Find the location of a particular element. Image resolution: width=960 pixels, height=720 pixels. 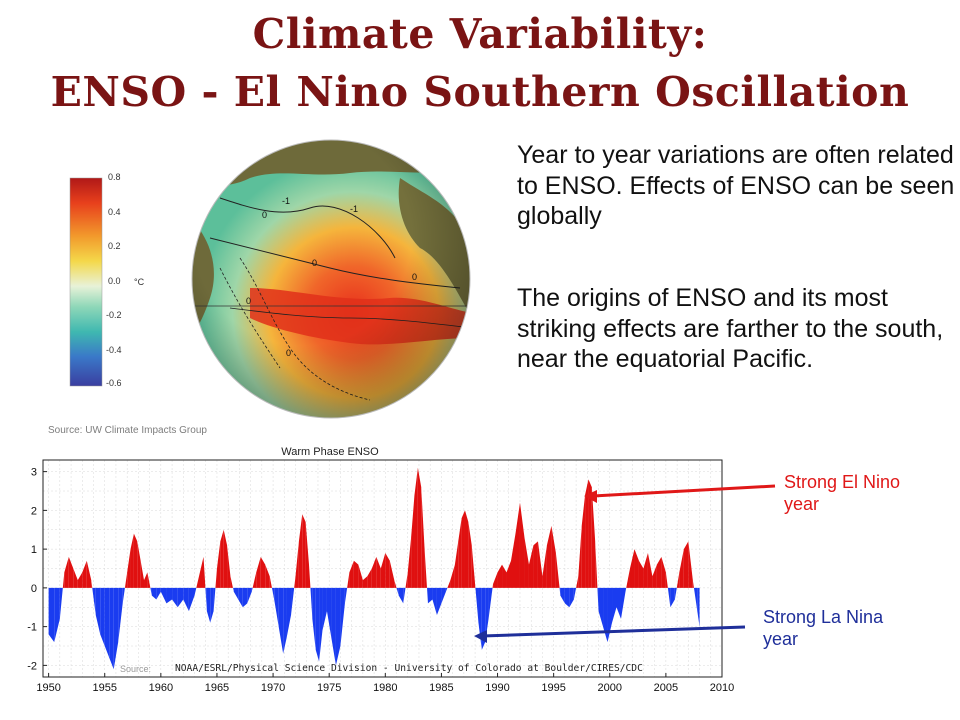

y-tick-label: 3 is located at coordinates (34, 473).